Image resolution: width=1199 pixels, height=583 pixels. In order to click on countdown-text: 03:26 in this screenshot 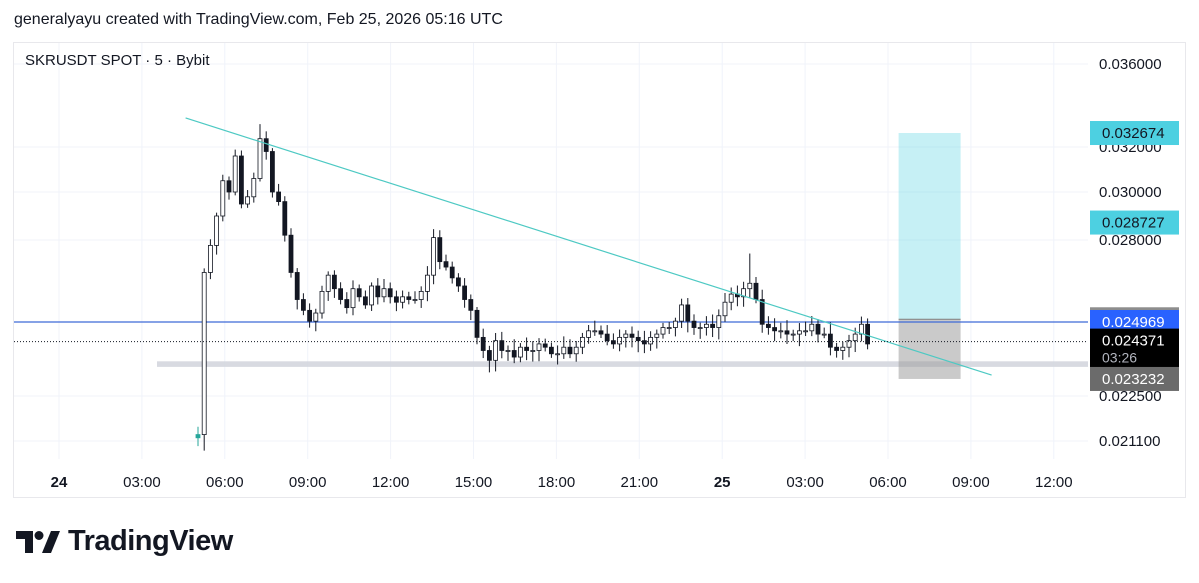, I will do `click(1119, 358)`.